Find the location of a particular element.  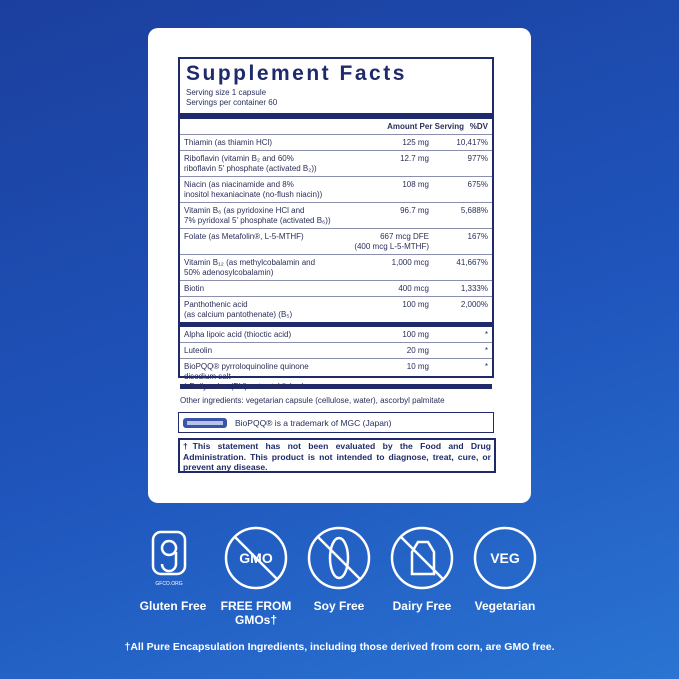

fact-row: Alpha lipoic acid (thioctic acid) 100 mg * is located at coordinates (336, 332).